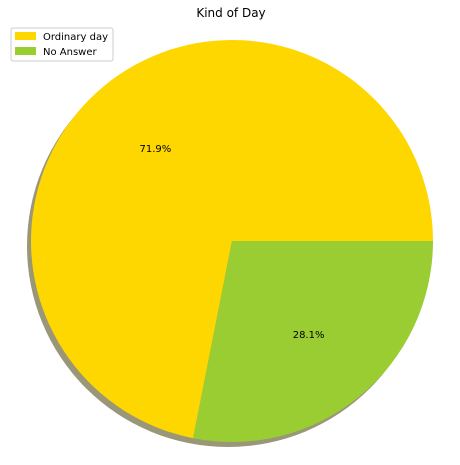 The height and width of the screenshot is (465, 460). What do you see at coordinates (75, 37) in the screenshot?
I see `legend-label-ordinary-day: Ordinary day` at bounding box center [75, 37].